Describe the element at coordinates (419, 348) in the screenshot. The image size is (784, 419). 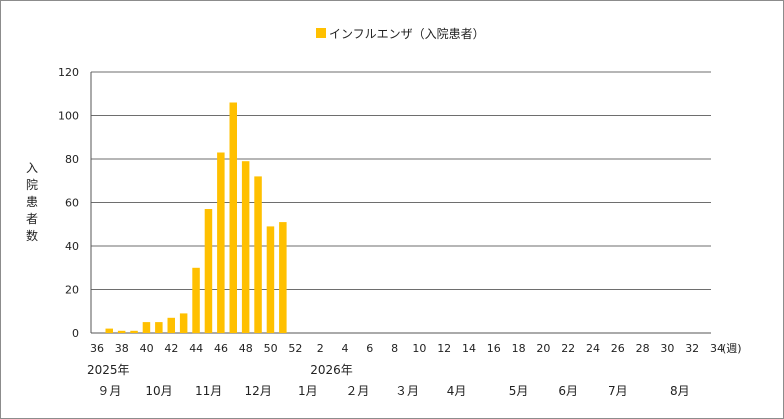
I see `x-tick-label: 10` at that location.